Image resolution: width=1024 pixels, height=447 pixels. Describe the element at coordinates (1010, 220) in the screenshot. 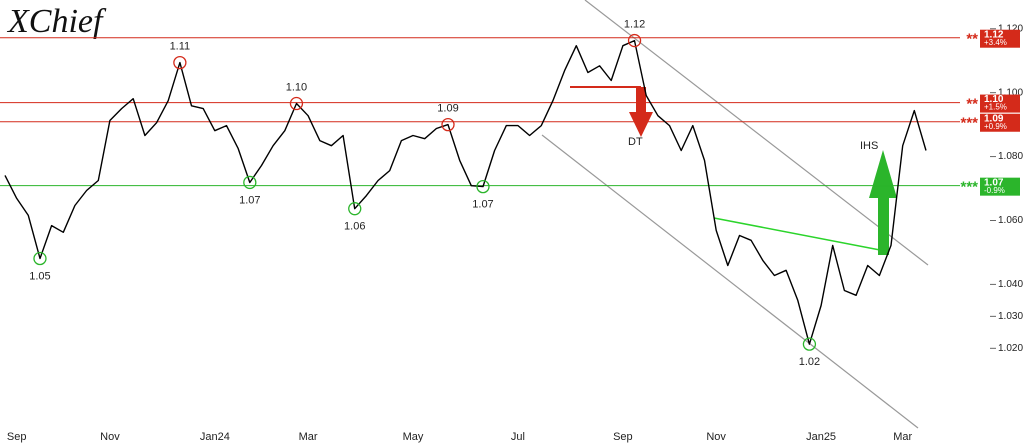

I see `y-tick-label: 1.060` at that location.